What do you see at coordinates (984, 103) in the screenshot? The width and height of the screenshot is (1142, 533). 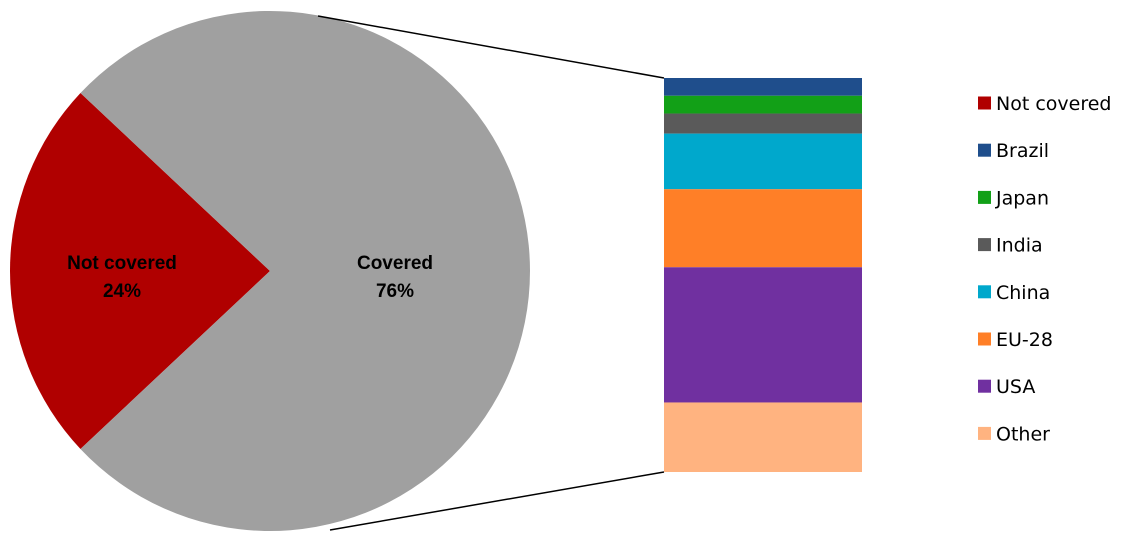 I see `legend-swatch-not-covered` at bounding box center [984, 103].